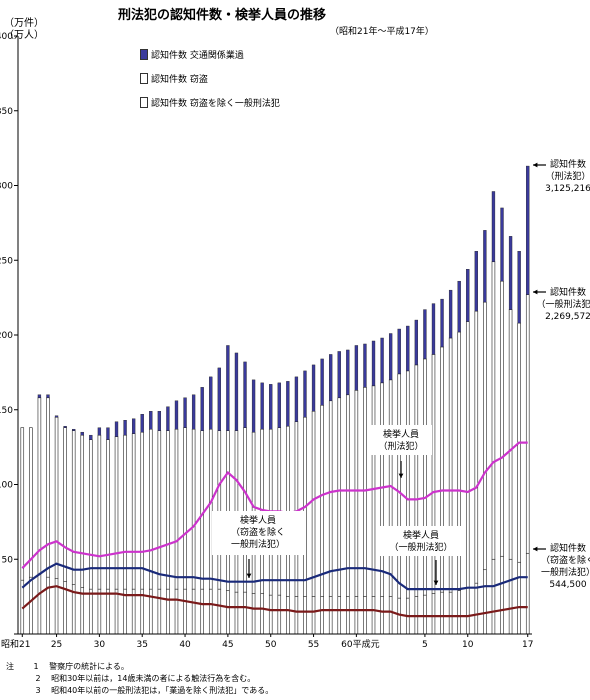  What do you see at coordinates (565, 572) in the screenshot?
I see `callout-recognized-nontheft-line: 一般刑法犯）` at bounding box center [565, 572].